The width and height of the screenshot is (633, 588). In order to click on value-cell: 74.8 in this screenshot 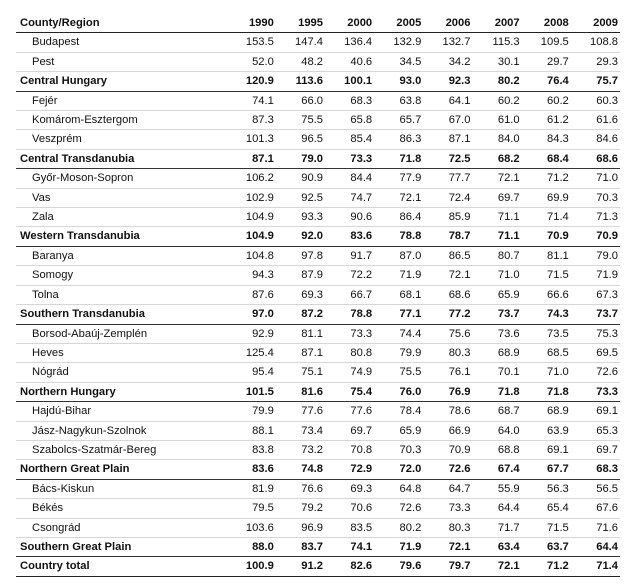, I will do `click(300, 469)`.